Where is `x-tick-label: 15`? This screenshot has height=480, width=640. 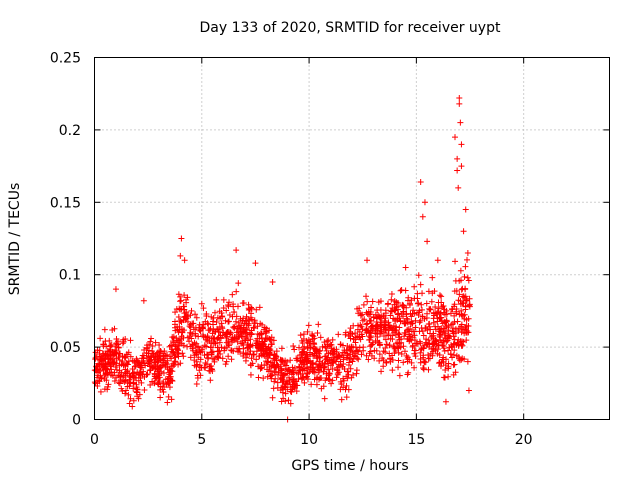 x-tick-label: 15 is located at coordinates (416, 440).